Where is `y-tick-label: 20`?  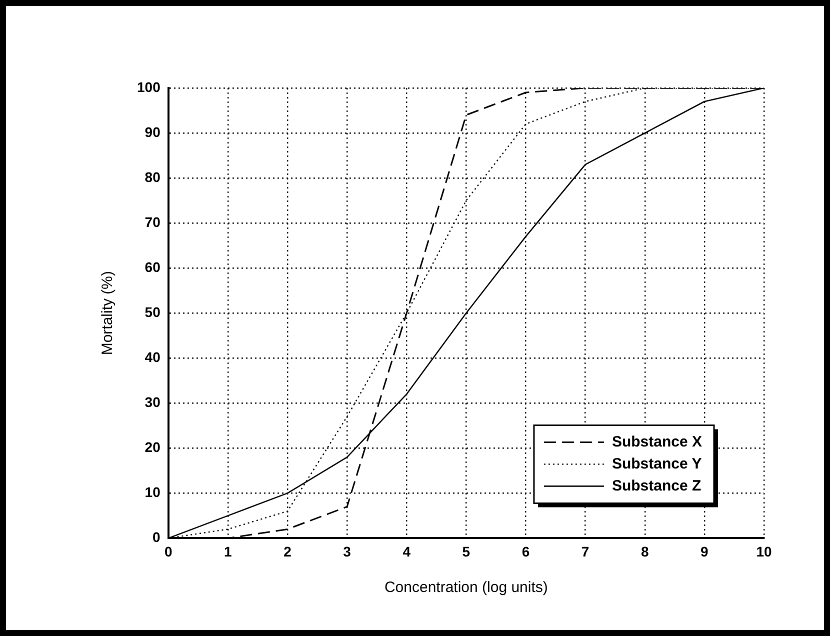 y-tick-label: 20 is located at coordinates (152, 447).